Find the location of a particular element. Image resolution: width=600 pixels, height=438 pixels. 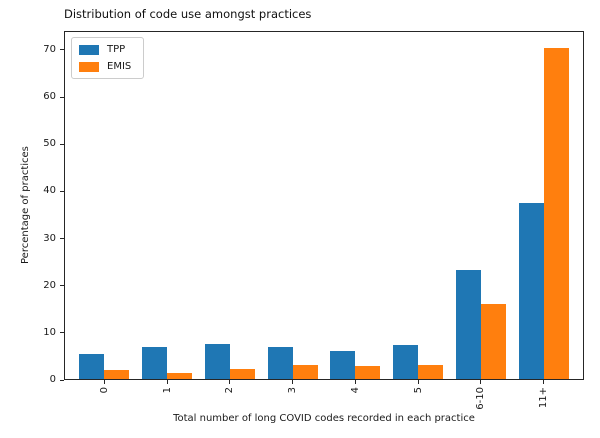

y-tick-label: 60 is located at coordinates (49, 97).